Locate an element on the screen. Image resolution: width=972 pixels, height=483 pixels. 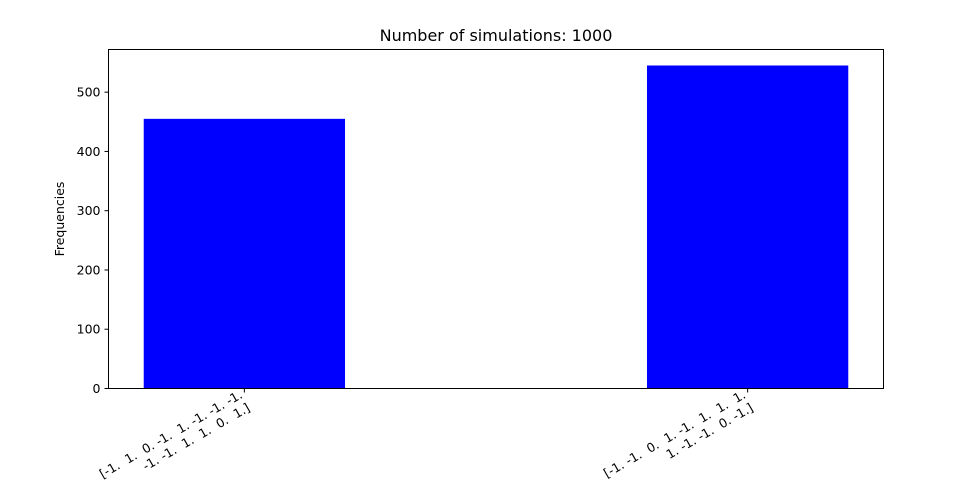
y-tick-label: 100 is located at coordinates (89, 329).